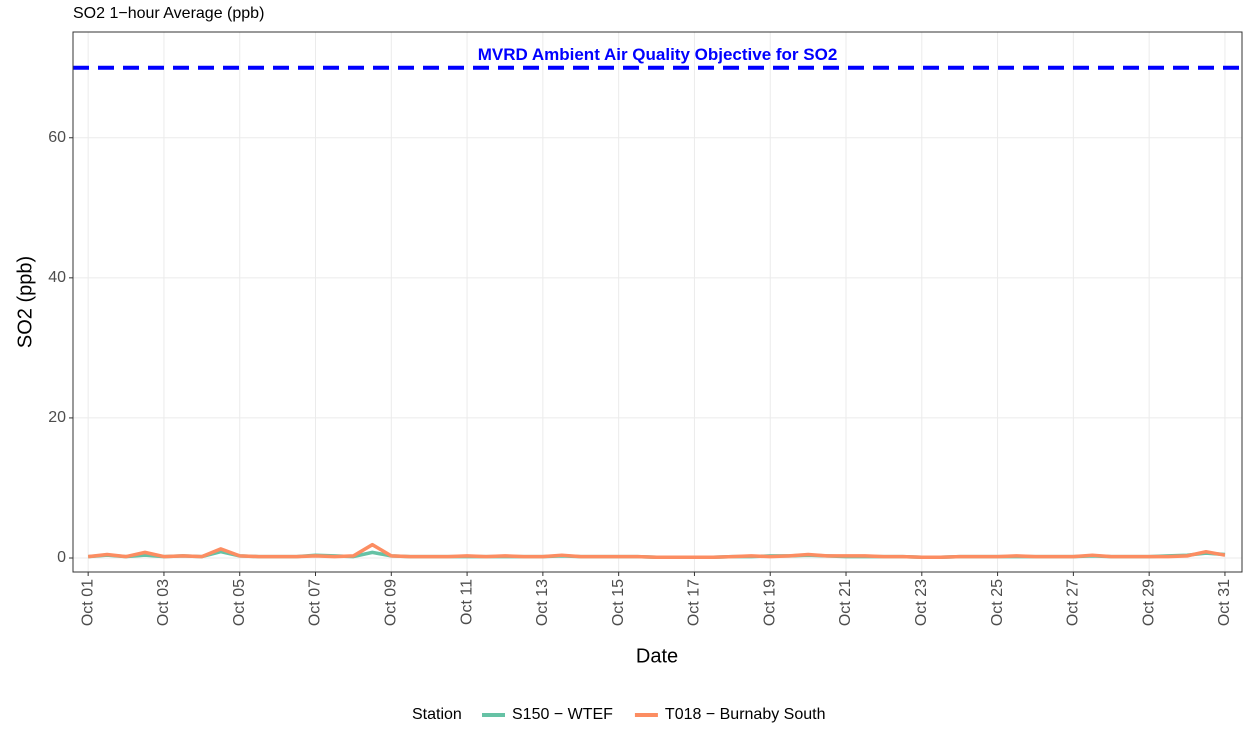 This screenshot has width=1243, height=729. Describe the element at coordinates (163, 602) in the screenshot. I see `x-tick-label: Oct 03` at that location.